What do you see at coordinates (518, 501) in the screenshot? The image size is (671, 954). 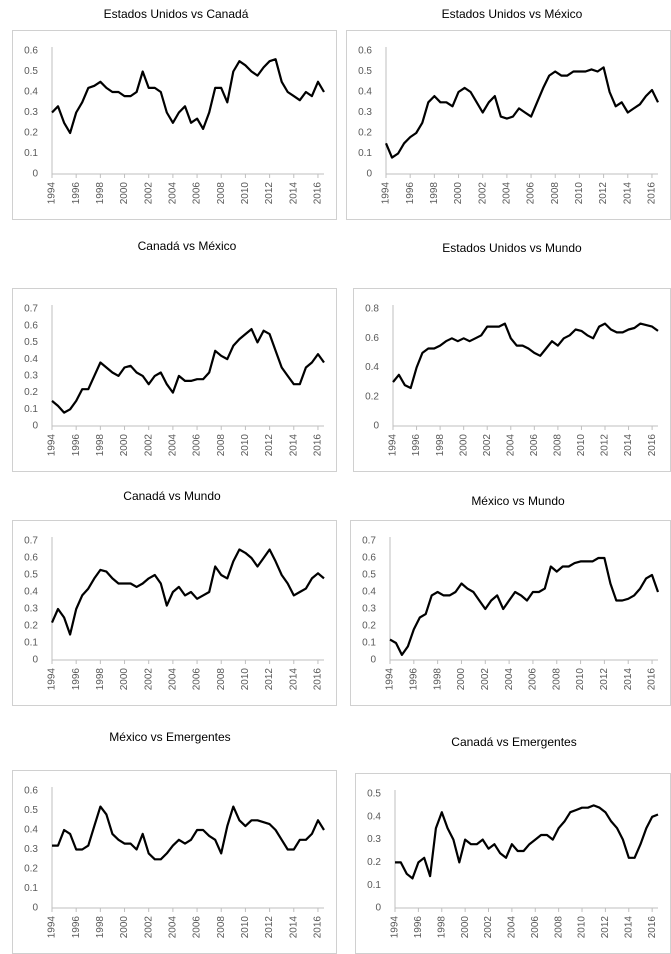 I see `chart-title: México vs Mundo` at bounding box center [518, 501].